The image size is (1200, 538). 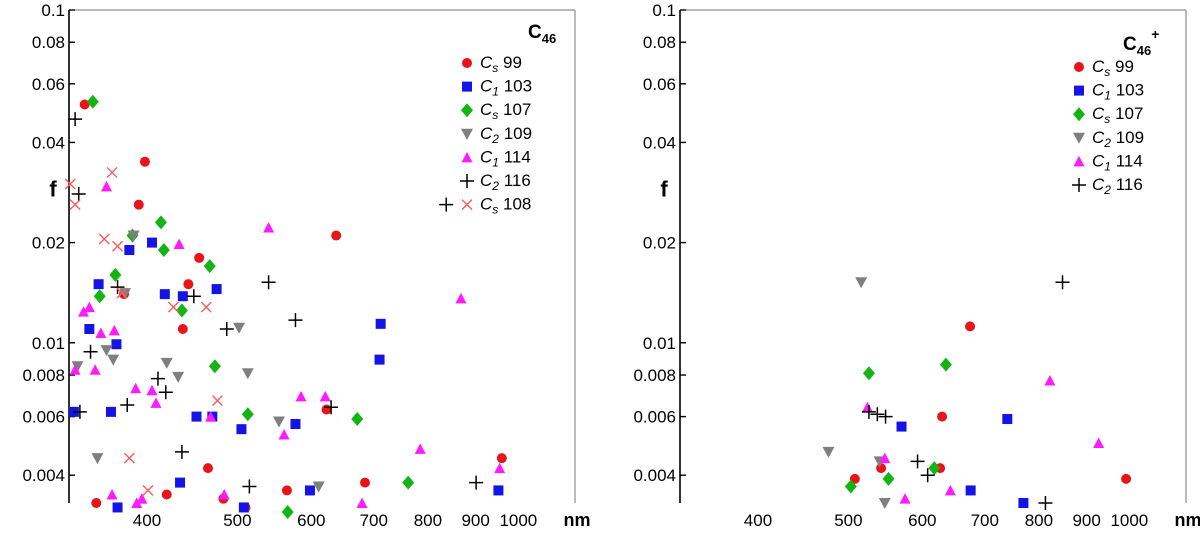 What do you see at coordinates (1113, 68) in the screenshot?
I see `legend-entry: Cs 99` at bounding box center [1113, 68].